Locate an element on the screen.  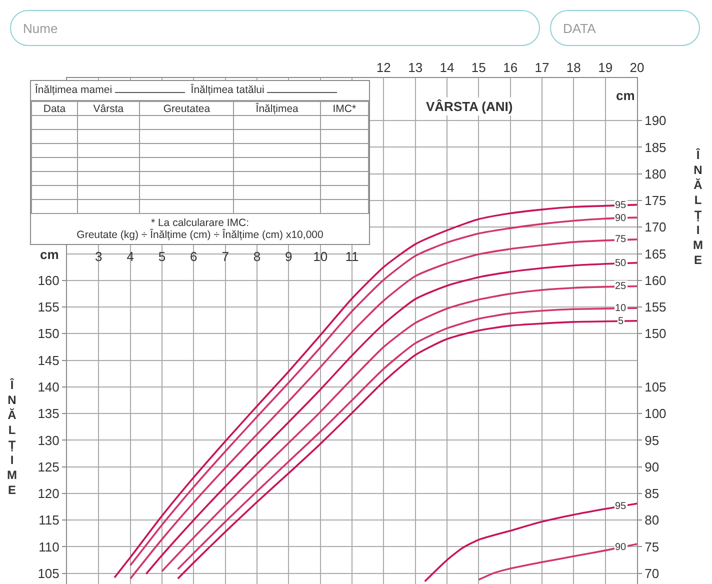
text: ÎNĂLȚIME is located at coordinates (698, 208).